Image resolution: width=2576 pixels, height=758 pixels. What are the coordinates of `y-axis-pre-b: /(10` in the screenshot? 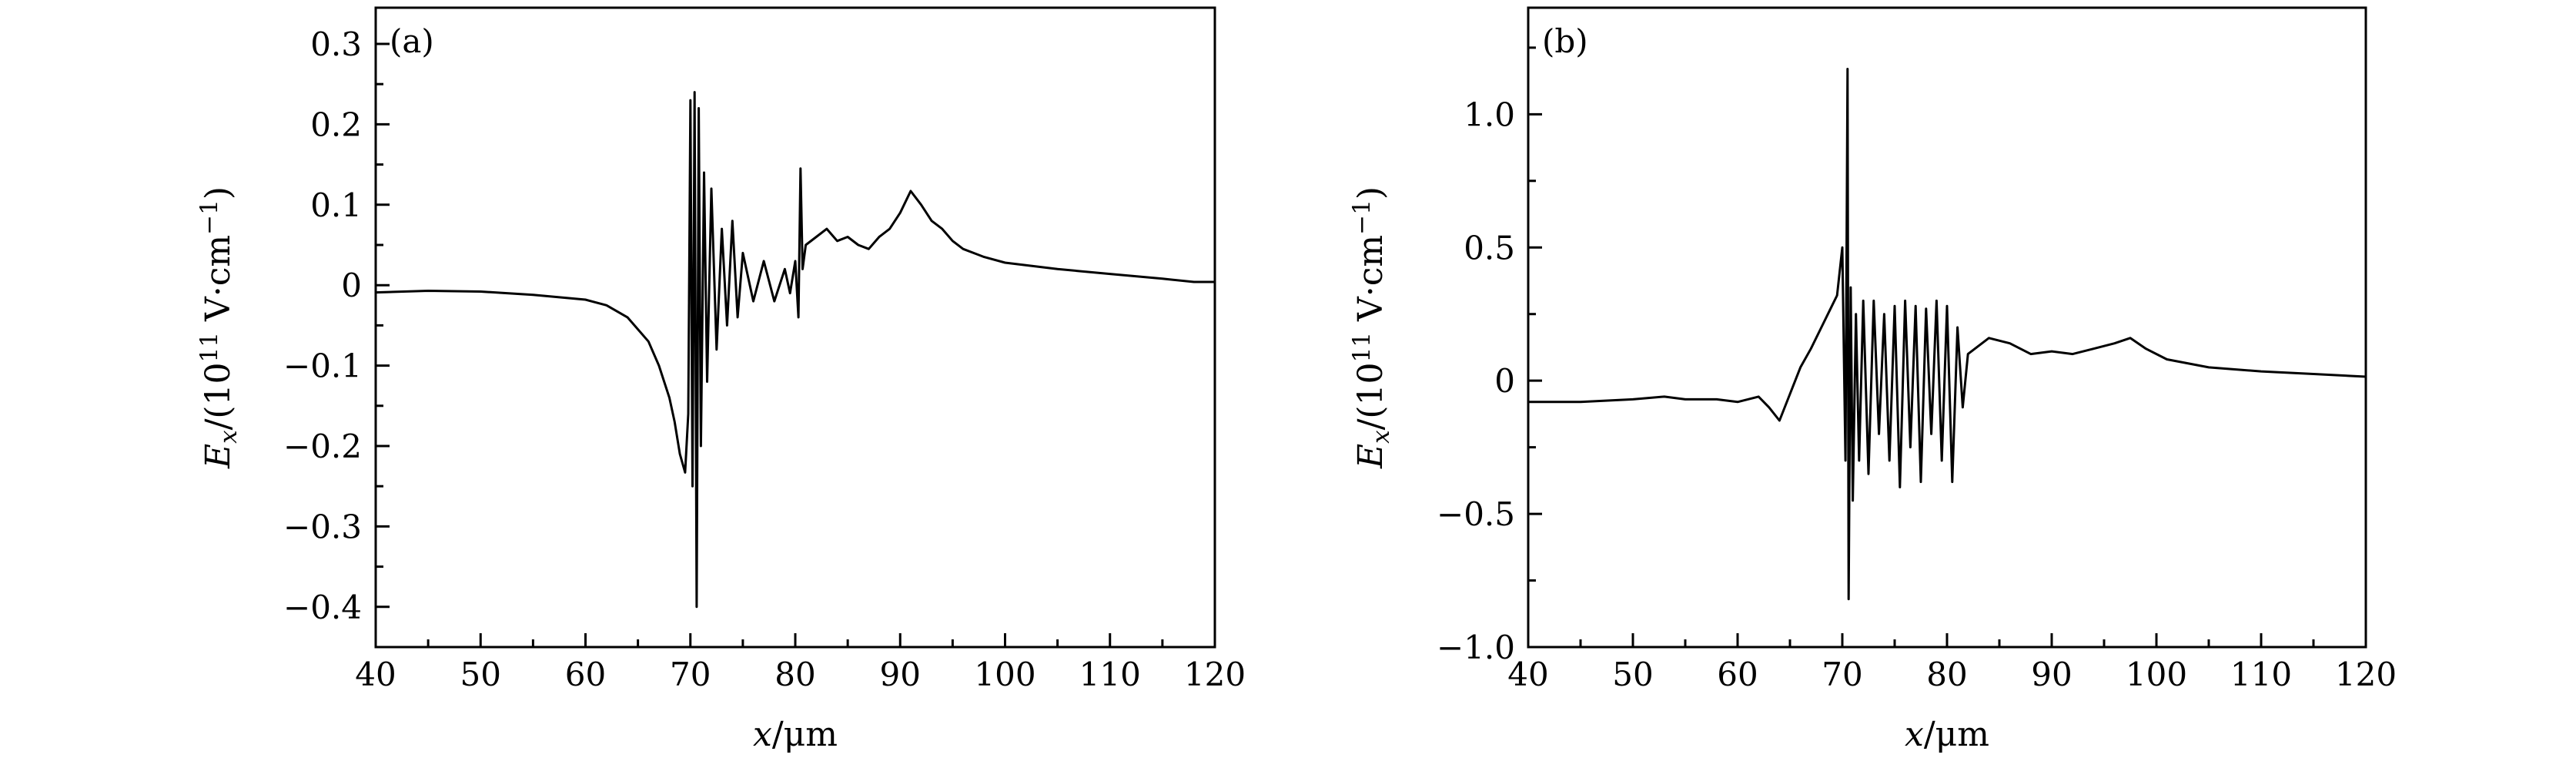 It's located at (1371, 396).